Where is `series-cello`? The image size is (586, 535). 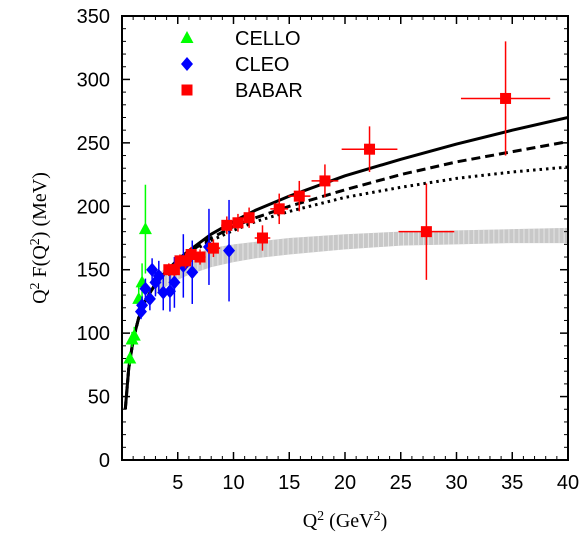 series-cello is located at coordinates (137, 274).